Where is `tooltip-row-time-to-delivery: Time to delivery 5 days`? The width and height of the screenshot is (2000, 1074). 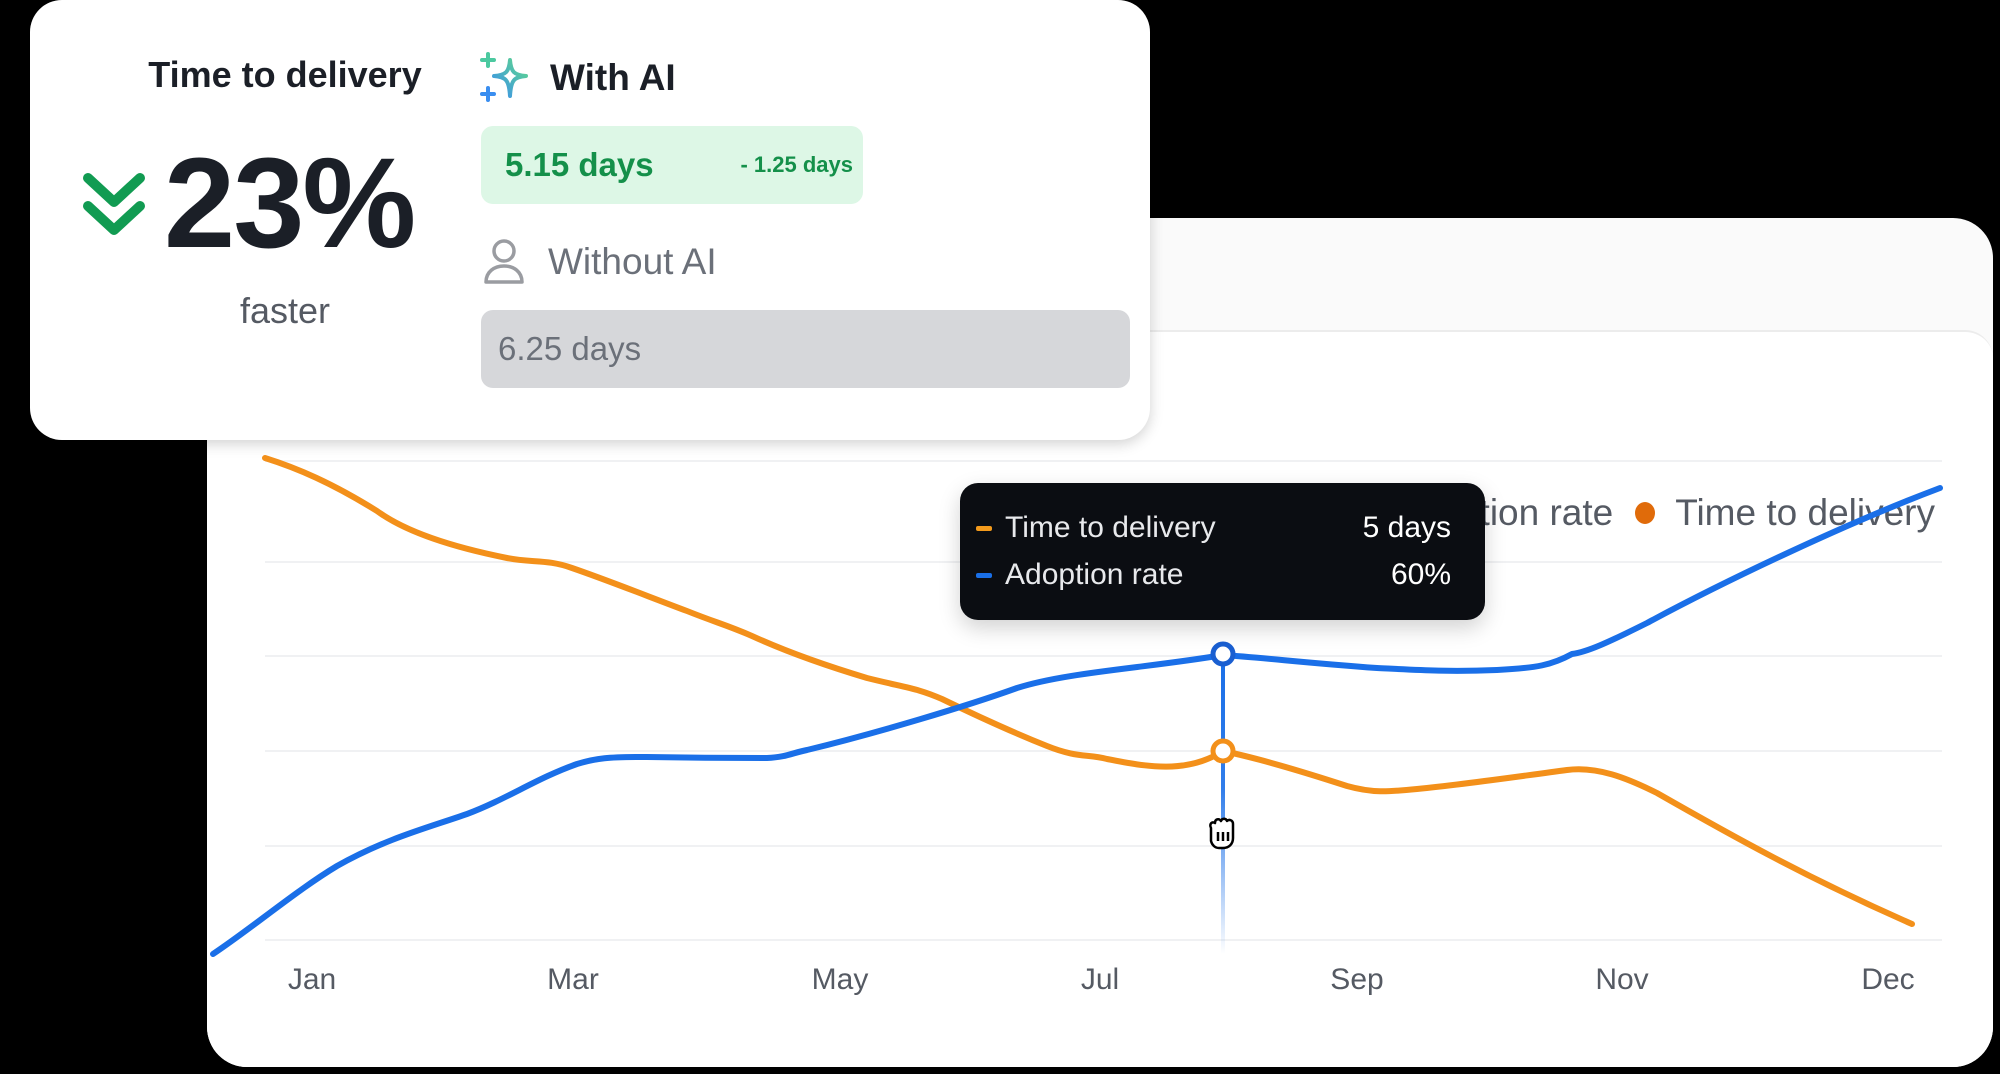 tooltip-row-time-to-delivery: Time to delivery 5 days is located at coordinates (1213, 528).